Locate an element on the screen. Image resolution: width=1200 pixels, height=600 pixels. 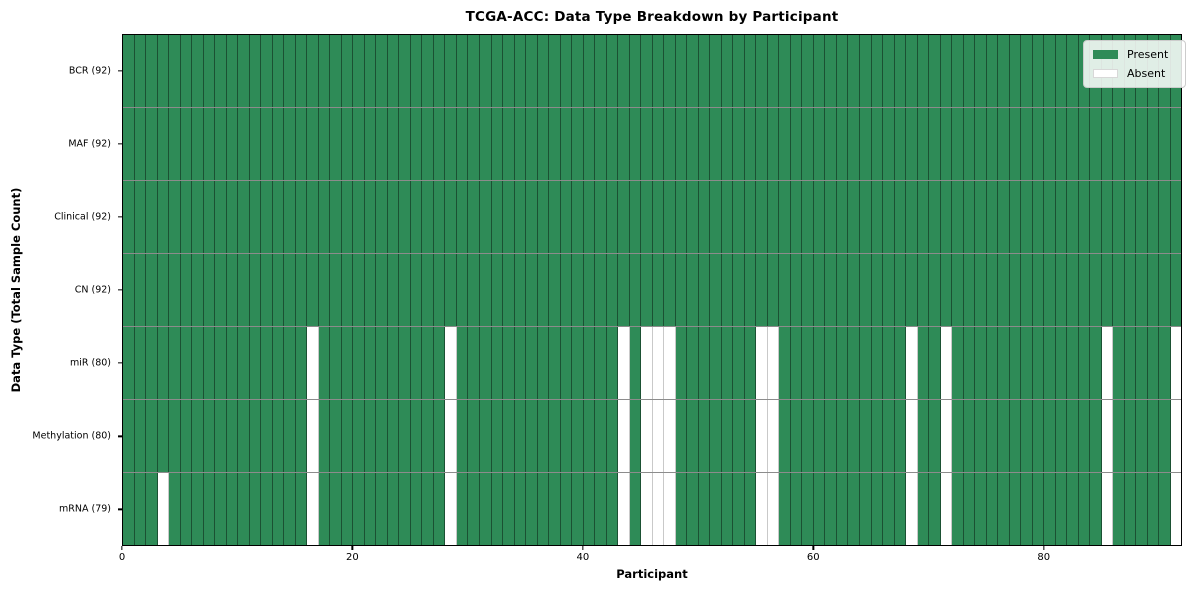
heatmap-row-mir is located at coordinates (652, 363).